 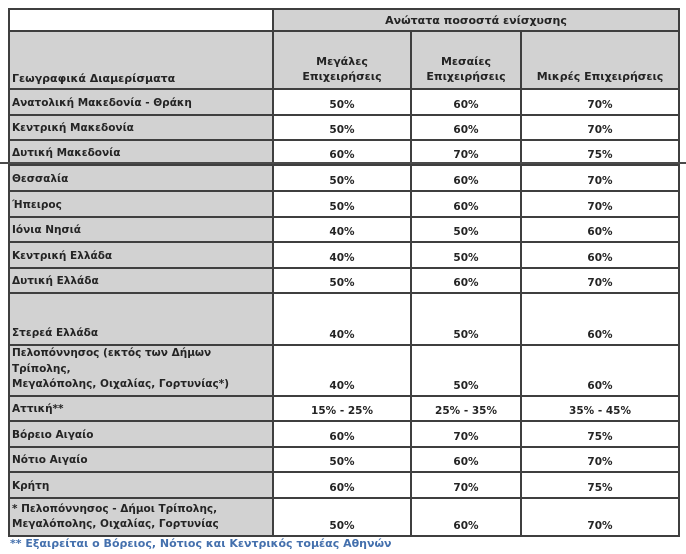 I want to click on region-cell: Ανατολική Μακεδονία - Θράκη, so click(x=141, y=102).